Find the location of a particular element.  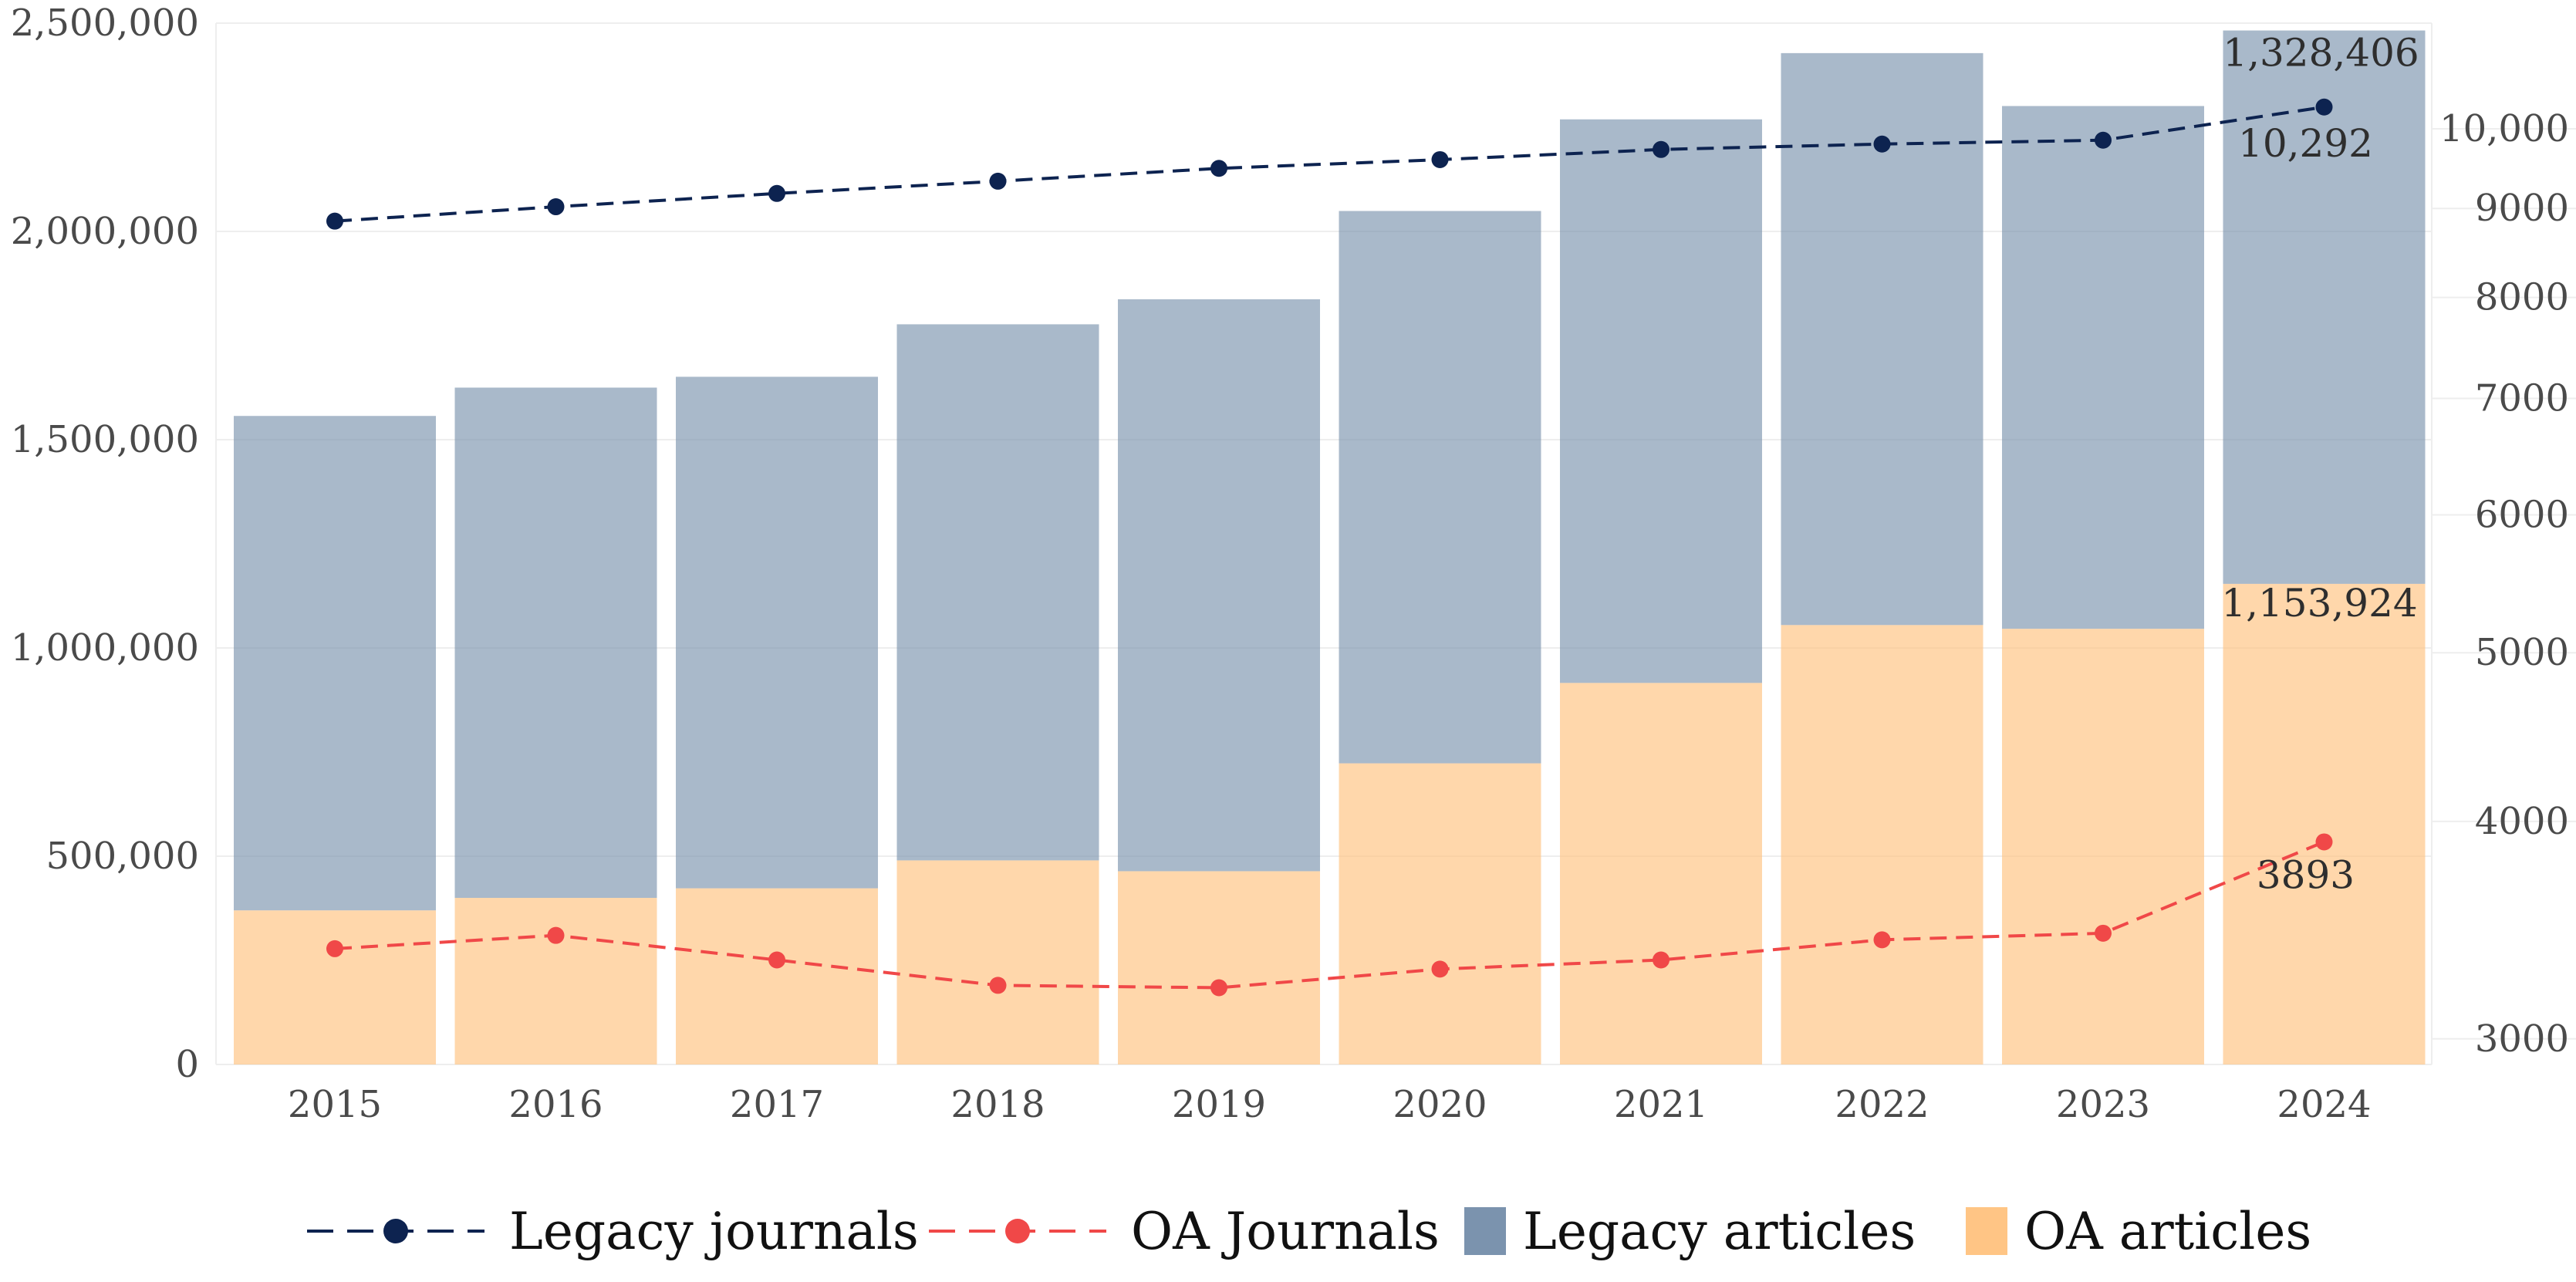

left-tick-label: 2,000,000 is located at coordinates (105, 231).